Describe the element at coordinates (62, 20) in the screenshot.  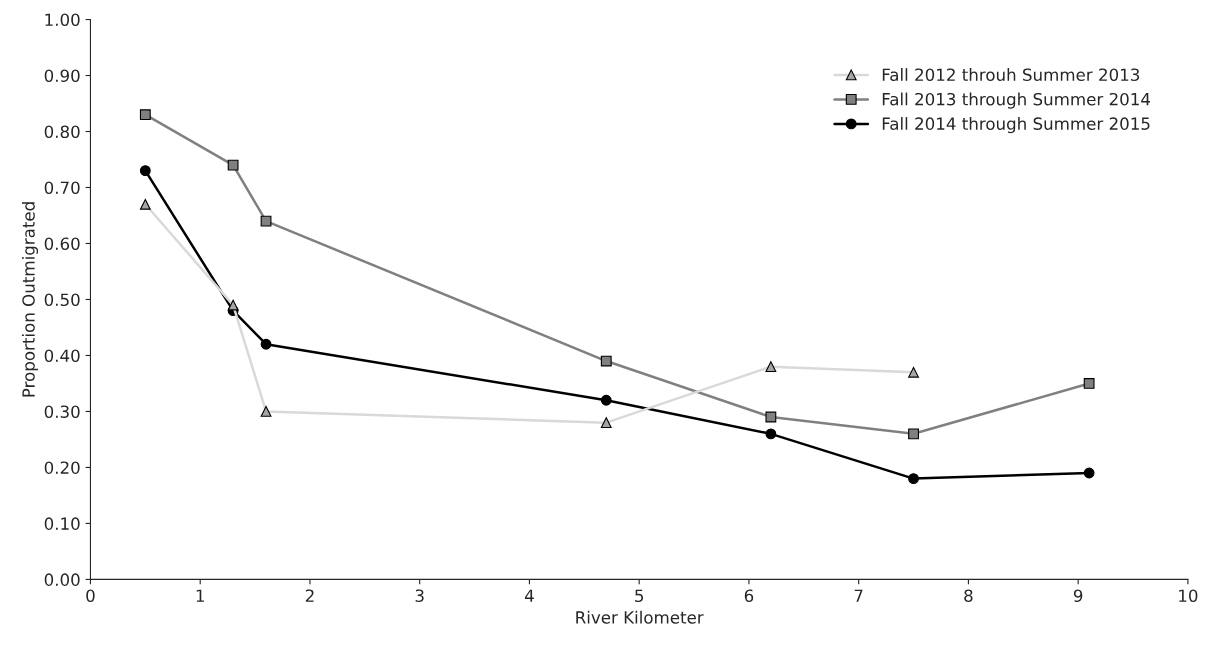
I see `y-tick-label: 1.00` at that location.